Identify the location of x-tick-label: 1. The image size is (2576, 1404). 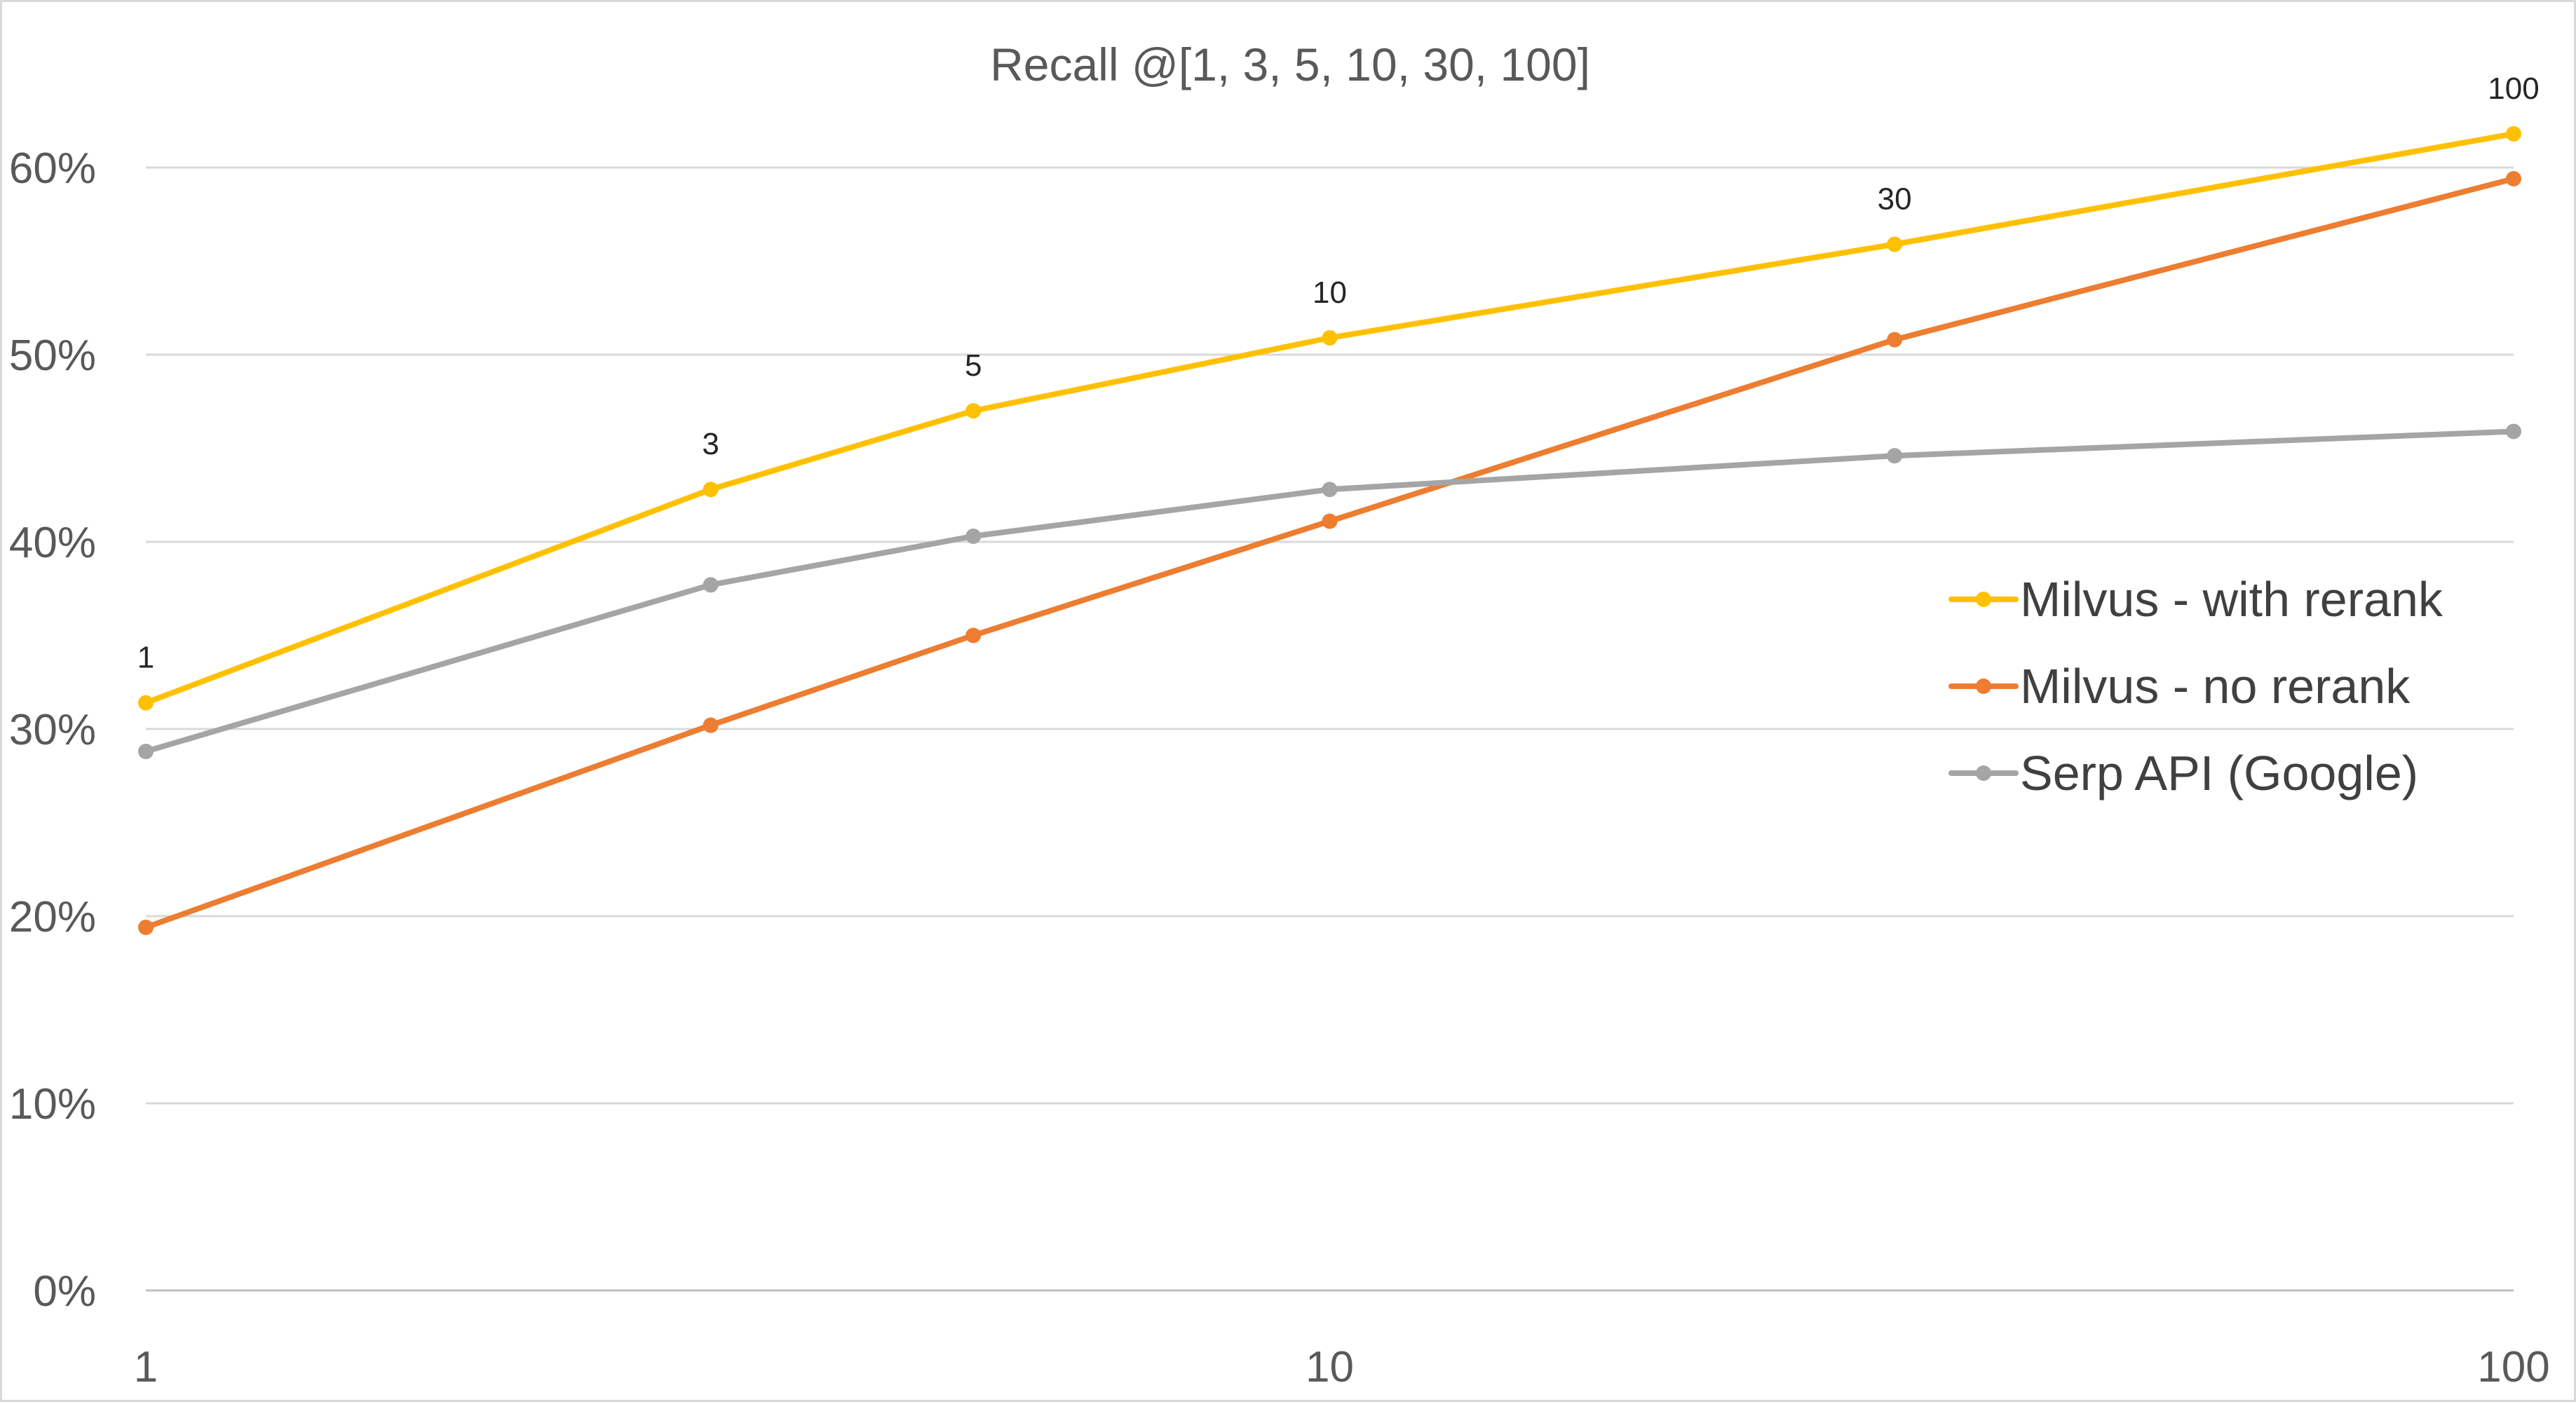
(146, 1367).